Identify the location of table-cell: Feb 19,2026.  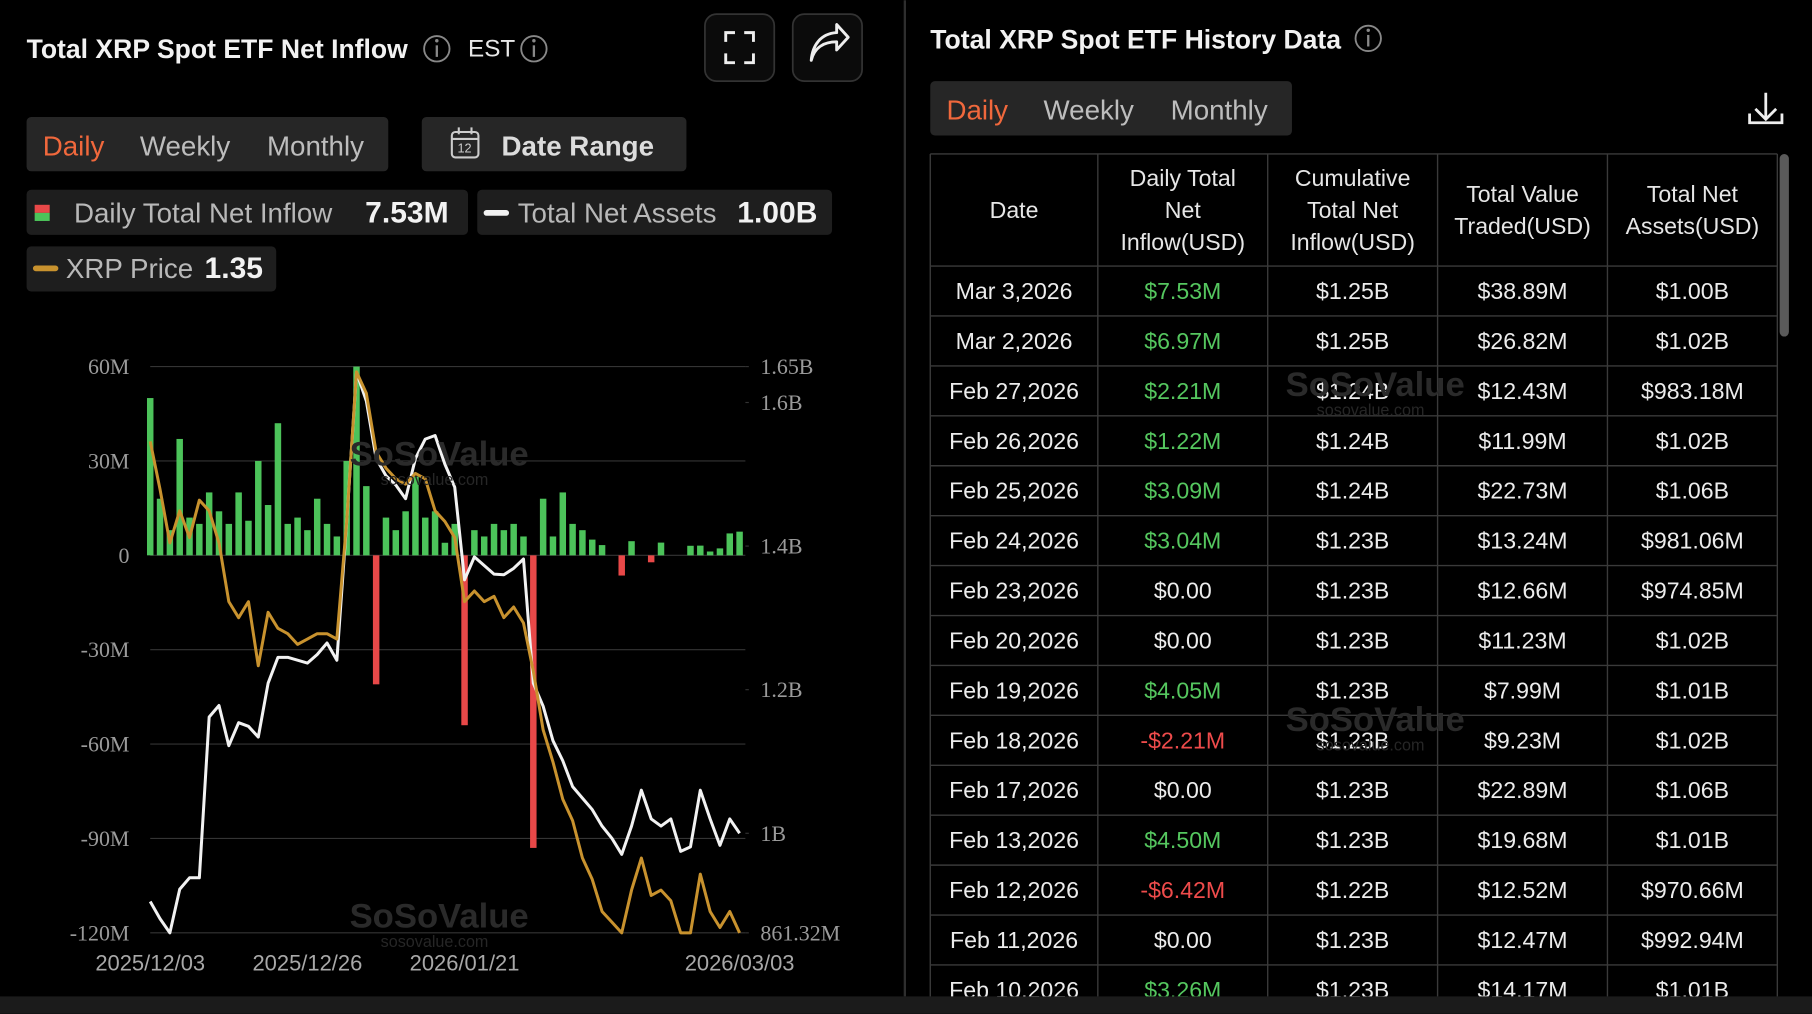
(1014, 690).